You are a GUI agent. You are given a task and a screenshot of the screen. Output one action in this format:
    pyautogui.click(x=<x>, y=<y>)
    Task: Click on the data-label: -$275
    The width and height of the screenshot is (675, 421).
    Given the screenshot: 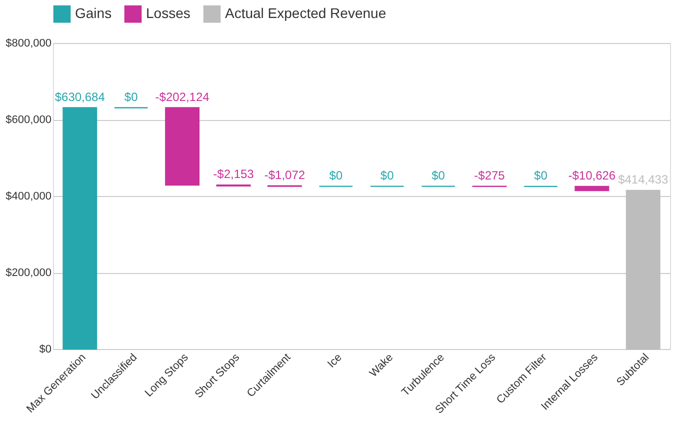 What is the action you would take?
    pyautogui.click(x=490, y=175)
    